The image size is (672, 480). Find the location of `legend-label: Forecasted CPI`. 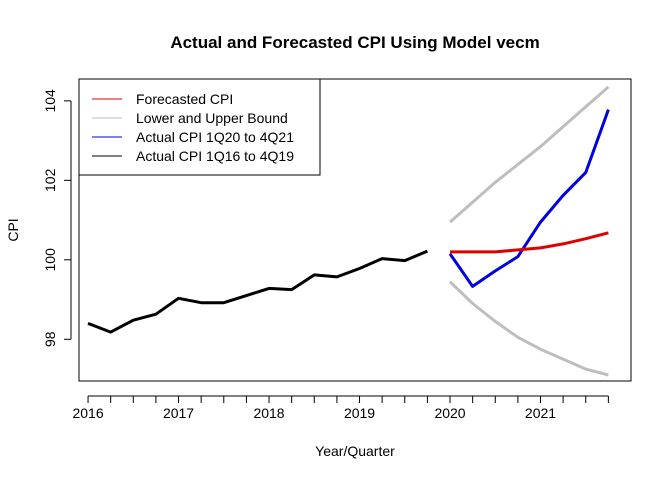

legend-label: Forecasted CPI is located at coordinates (184, 99).